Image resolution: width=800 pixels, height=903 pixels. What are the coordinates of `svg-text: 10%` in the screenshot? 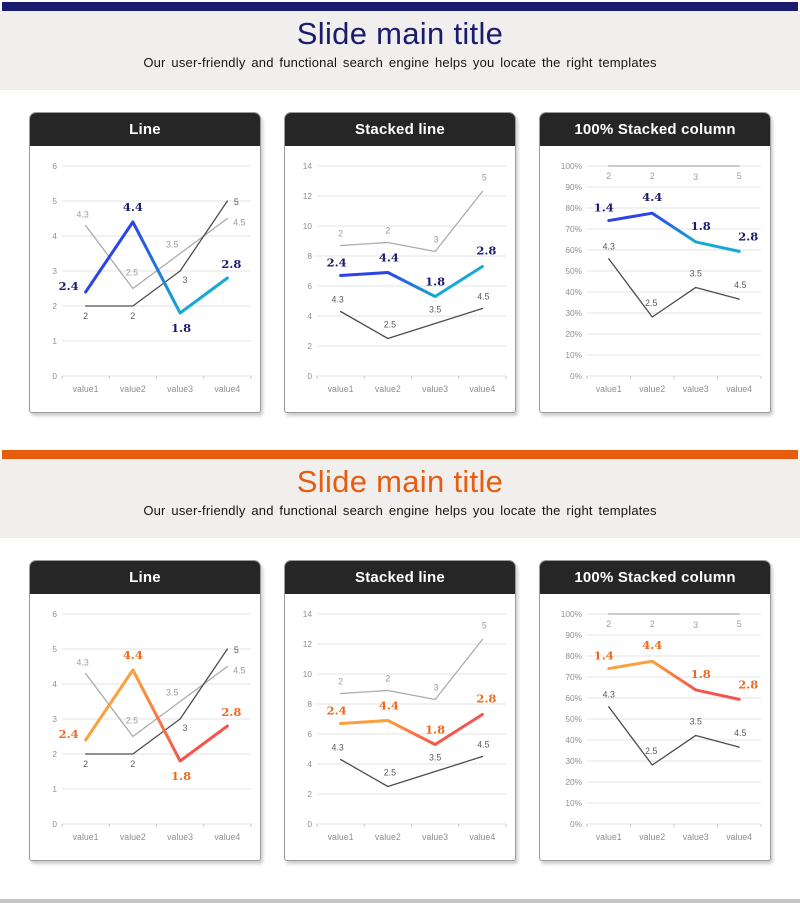 It's located at (573, 803).